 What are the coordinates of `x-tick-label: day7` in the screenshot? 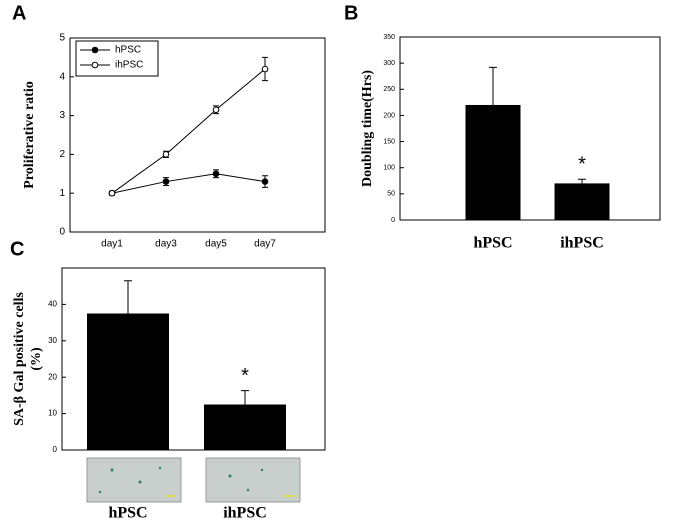 It's located at (265, 244).